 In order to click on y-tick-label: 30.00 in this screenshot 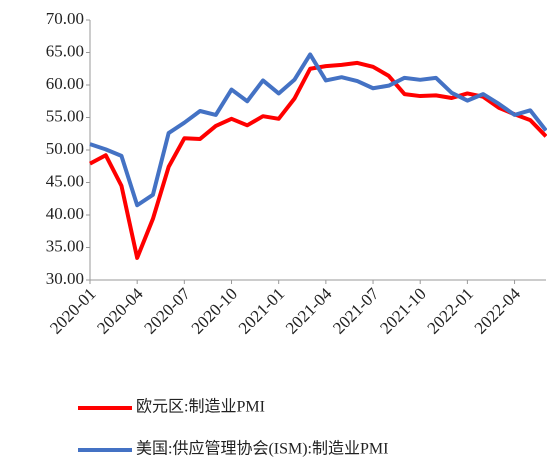, I will do `click(65, 278)`.